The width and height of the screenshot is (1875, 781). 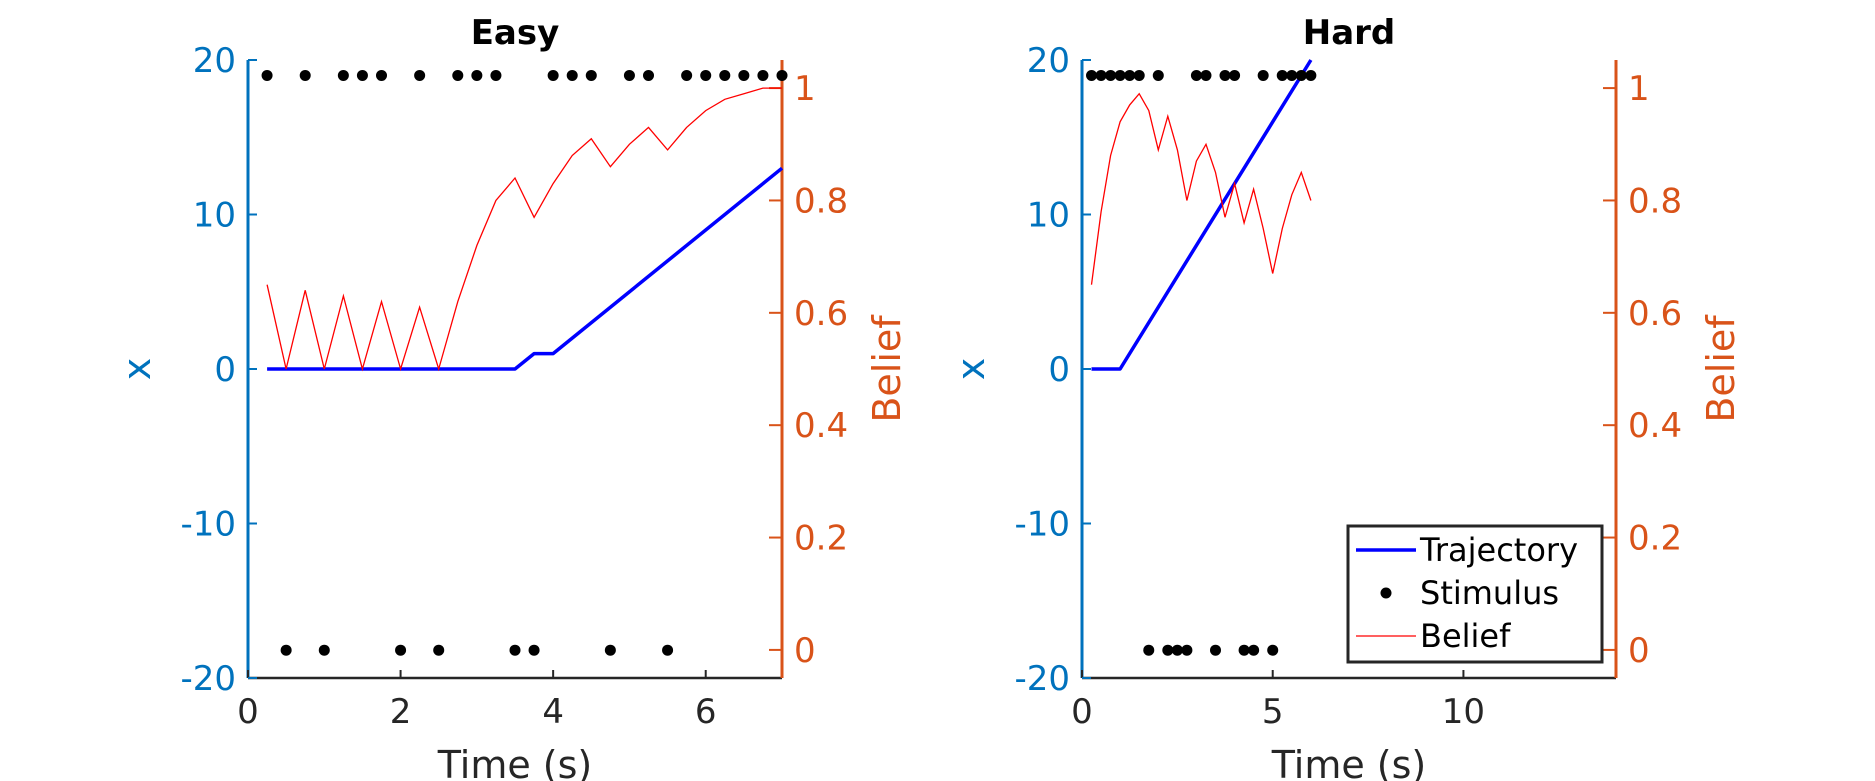 I want to click on x-tick-label: 10, so click(x=1463, y=712).